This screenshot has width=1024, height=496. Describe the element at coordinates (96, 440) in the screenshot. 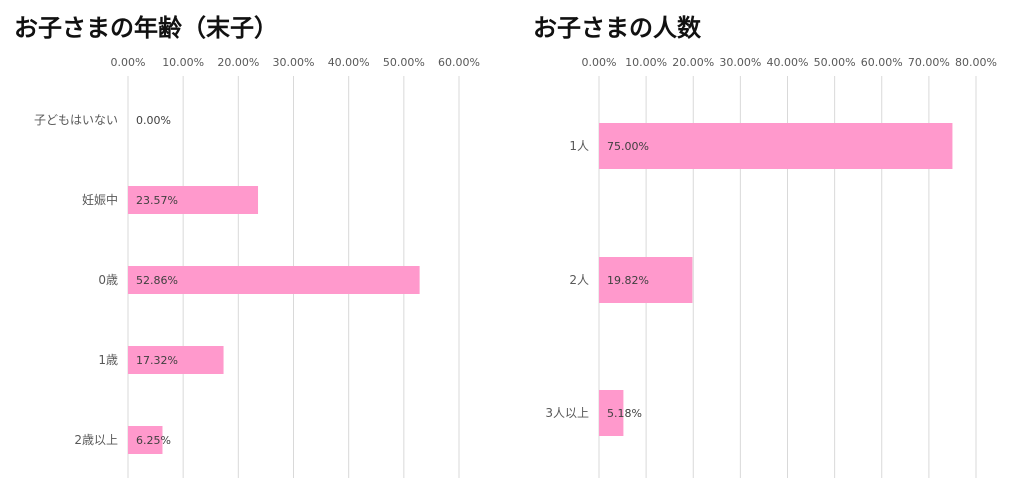

I see `category-label: 2歳以上` at that location.